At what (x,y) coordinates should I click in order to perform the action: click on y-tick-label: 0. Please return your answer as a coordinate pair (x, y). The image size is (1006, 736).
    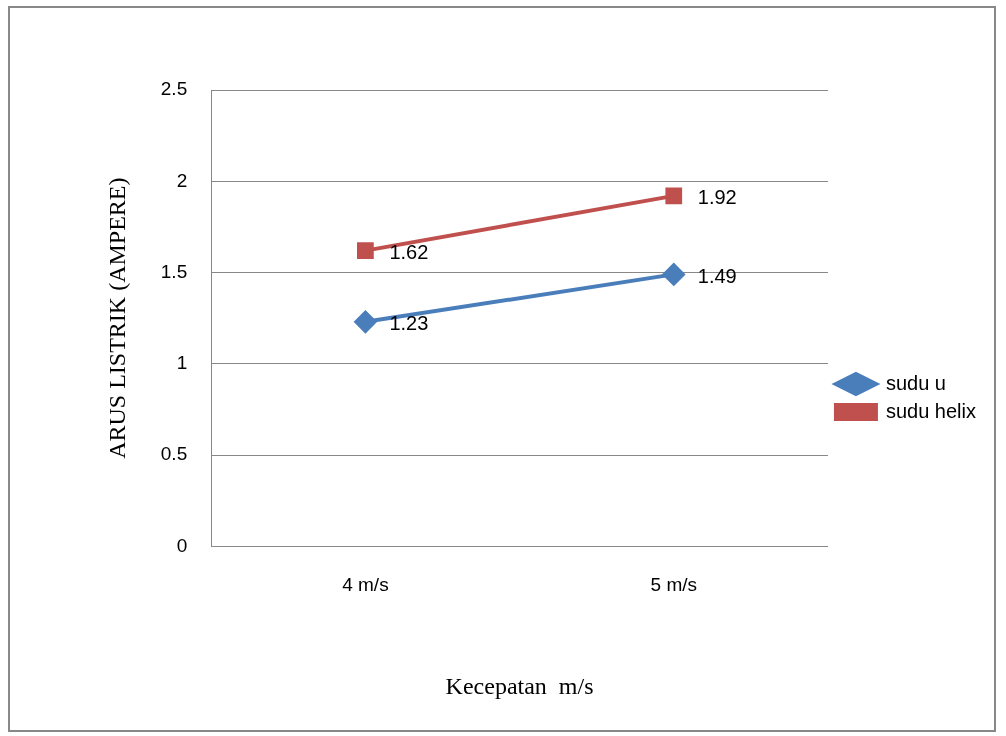
    Looking at the image, I should click on (182, 545).